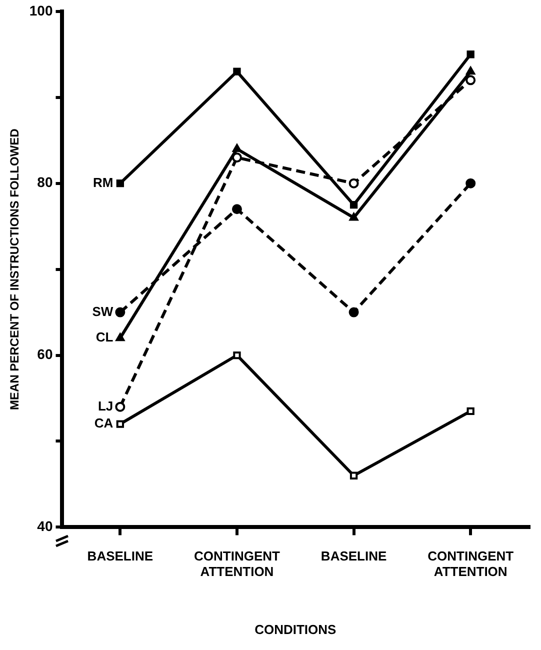  I want to click on series-label: SW, so click(103, 311).